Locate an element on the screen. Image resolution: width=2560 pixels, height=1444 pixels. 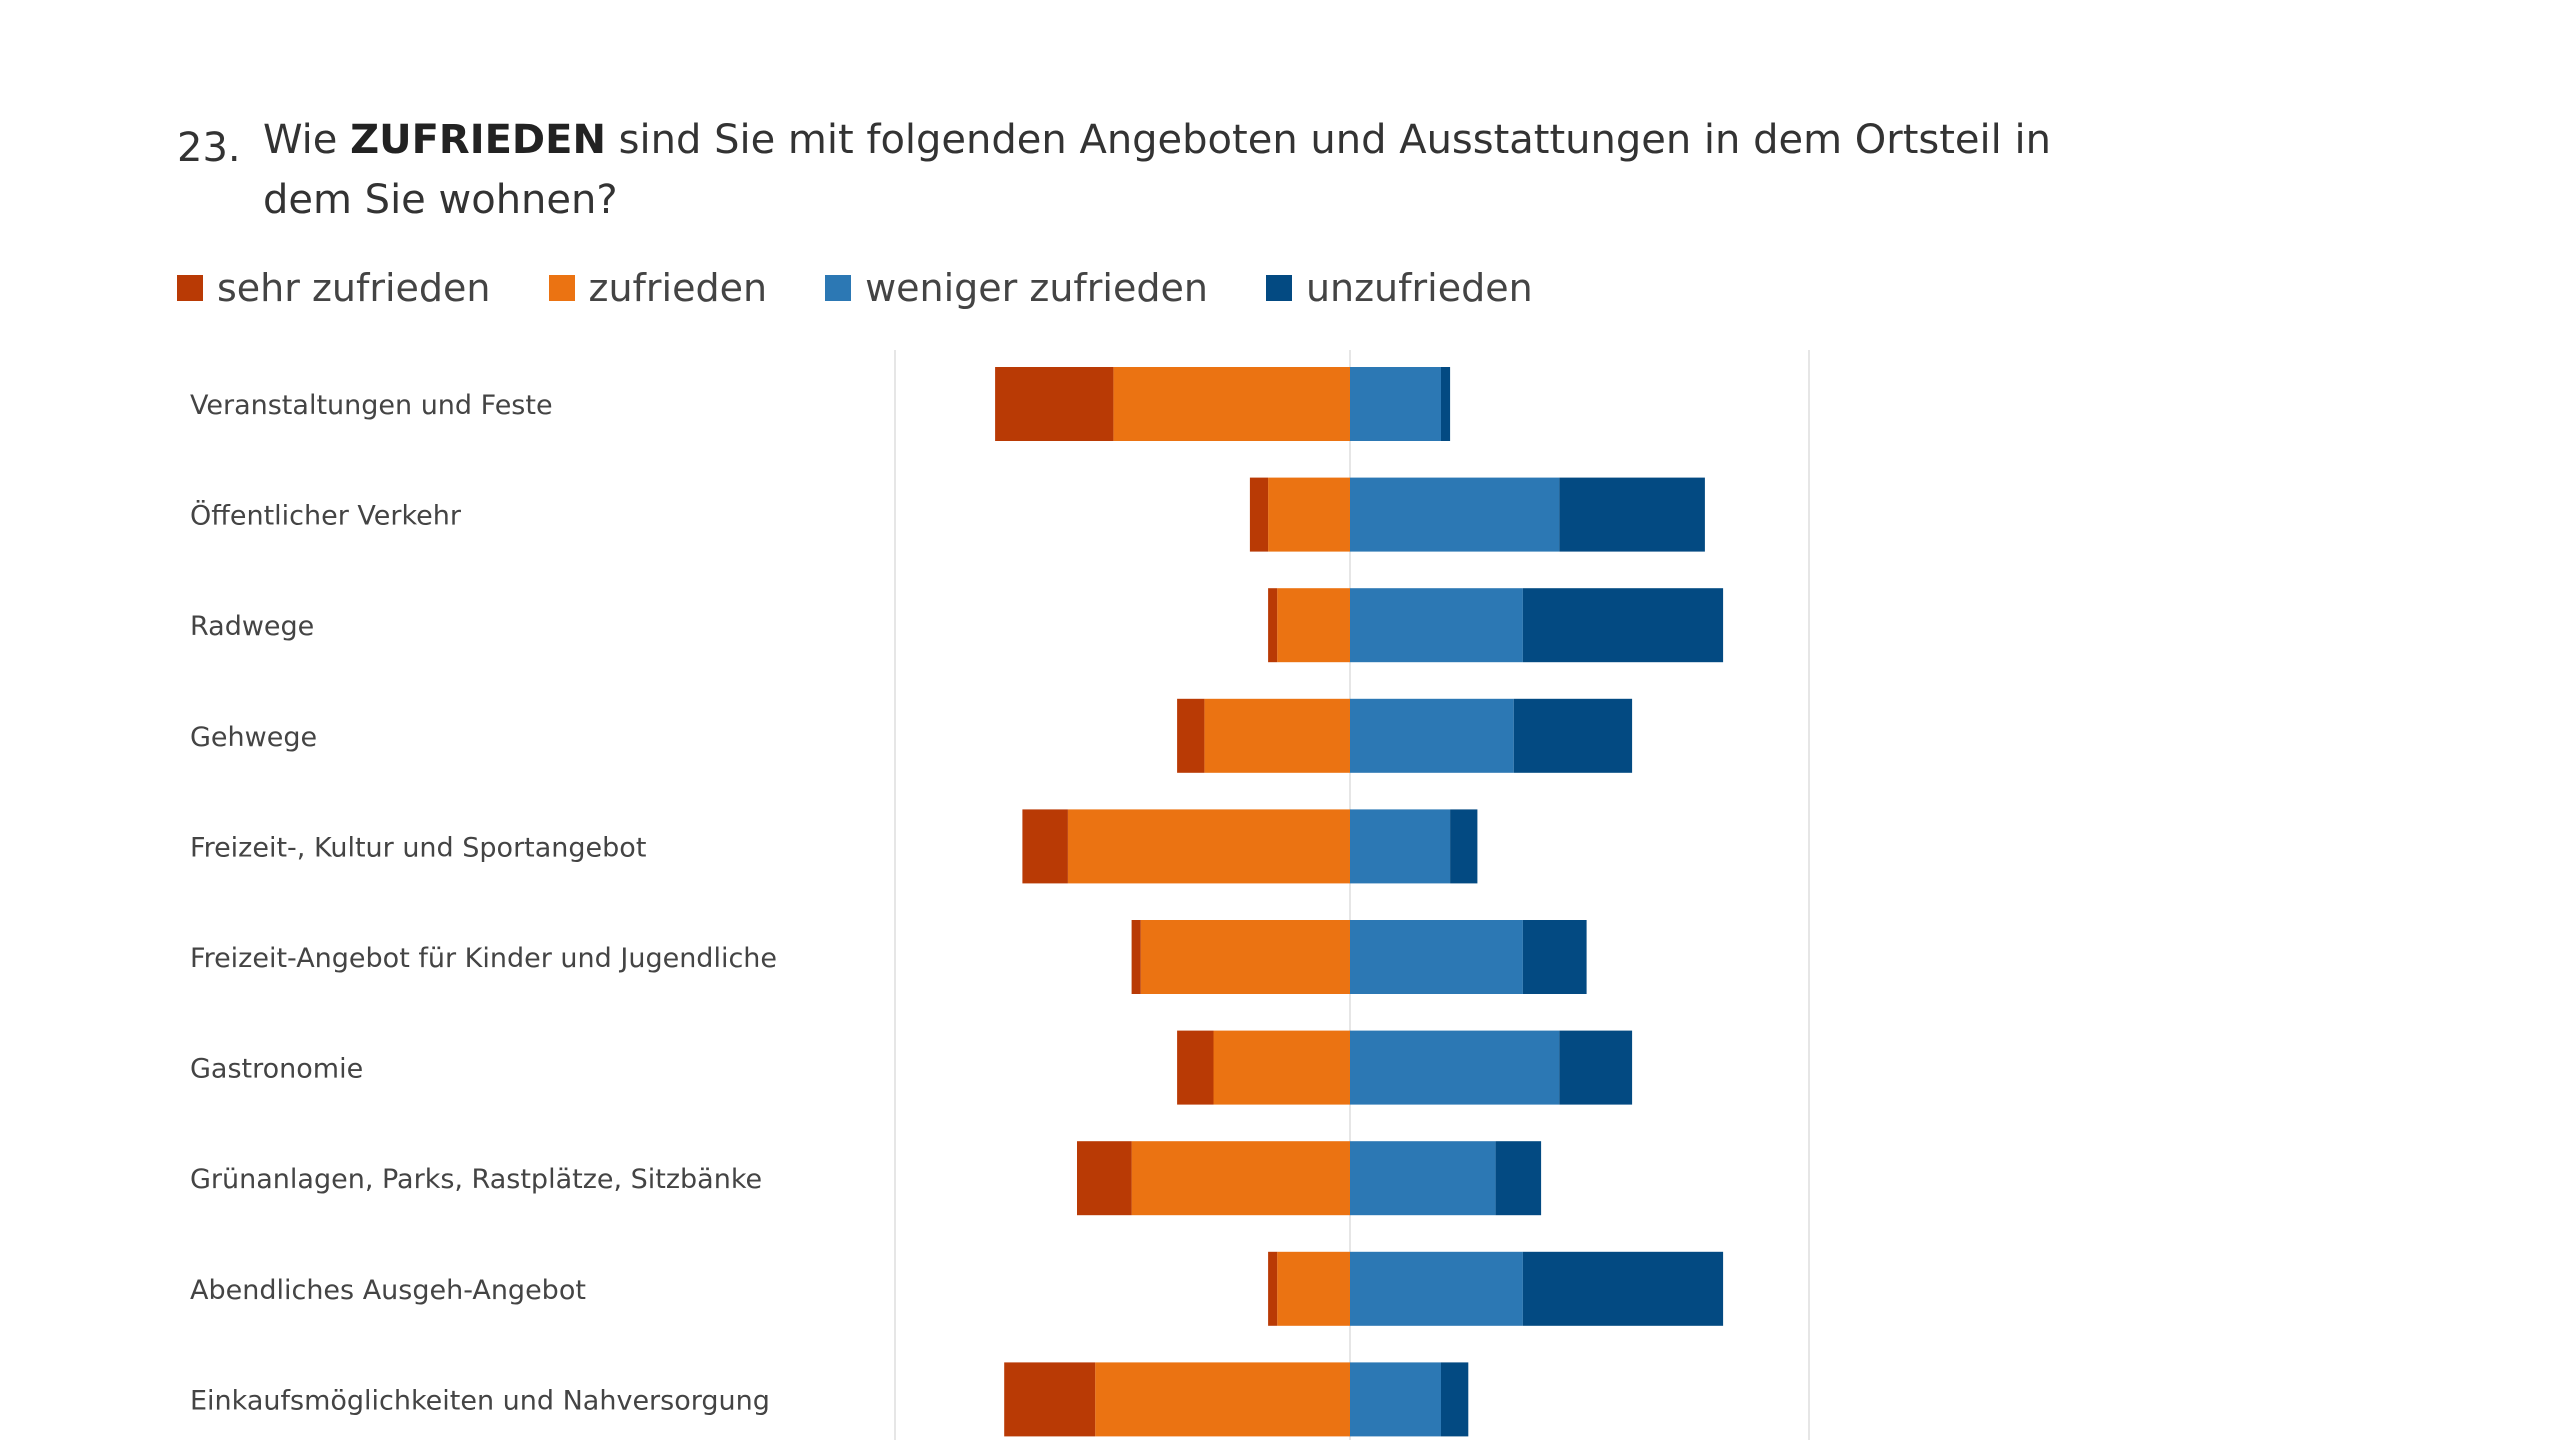
category-label: Öffentlicher Verkehr is located at coordinates (326, 516).